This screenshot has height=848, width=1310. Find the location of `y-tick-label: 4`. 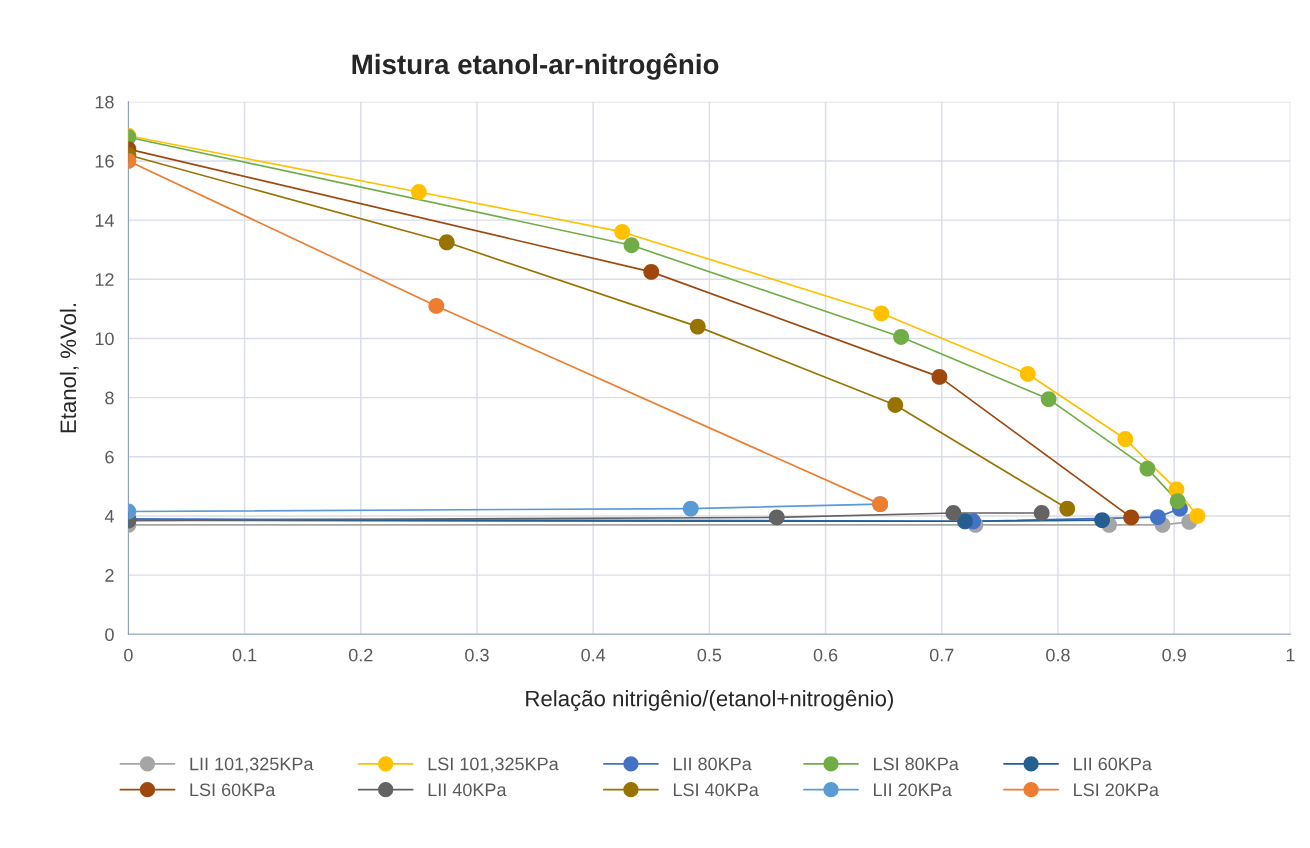

y-tick-label: 4 is located at coordinates (109, 516).